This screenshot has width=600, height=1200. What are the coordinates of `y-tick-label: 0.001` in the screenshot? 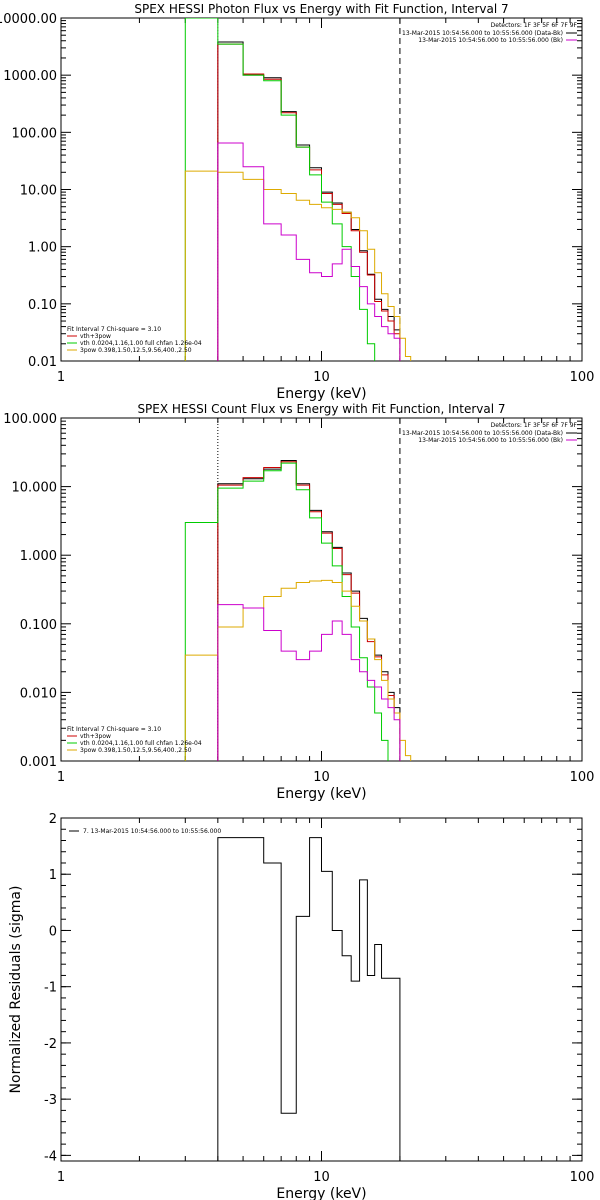 It's located at (38, 762).